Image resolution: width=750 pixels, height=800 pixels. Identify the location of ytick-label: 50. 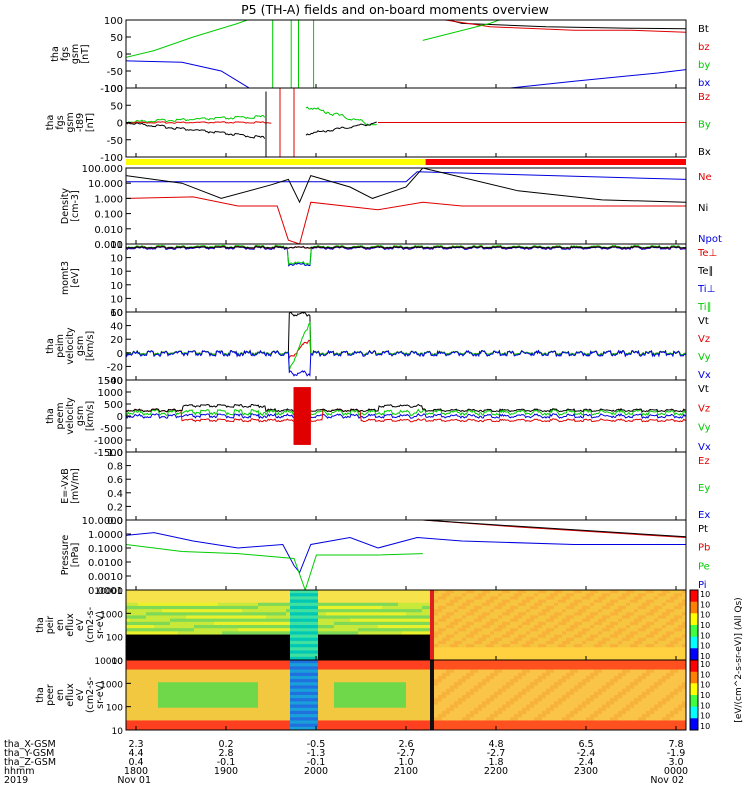
(116, 38).